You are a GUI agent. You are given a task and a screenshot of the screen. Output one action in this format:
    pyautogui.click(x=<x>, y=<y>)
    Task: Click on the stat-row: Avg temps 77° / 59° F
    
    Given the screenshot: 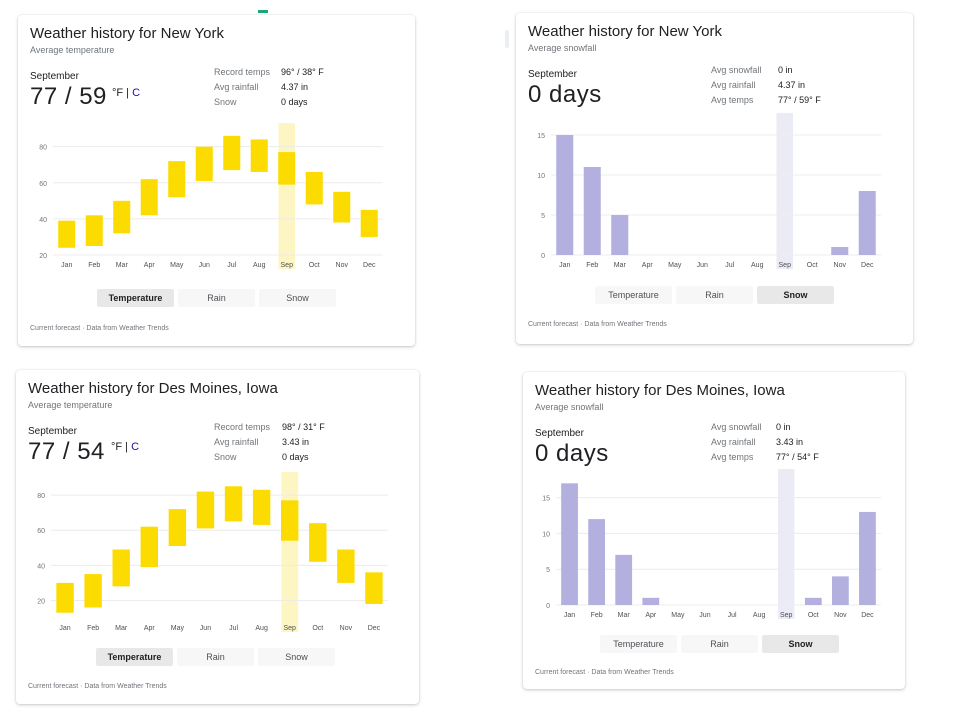 What is the action you would take?
    pyautogui.click(x=766, y=102)
    